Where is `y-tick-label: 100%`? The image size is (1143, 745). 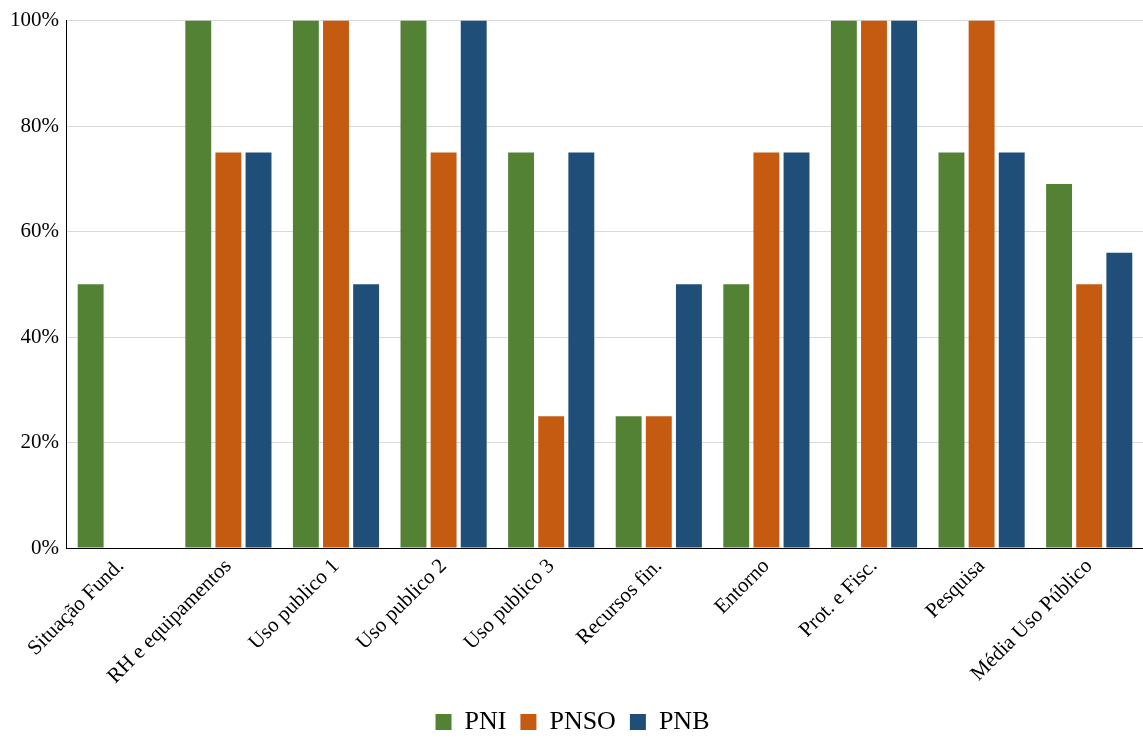 y-tick-label: 100% is located at coordinates (34, 19).